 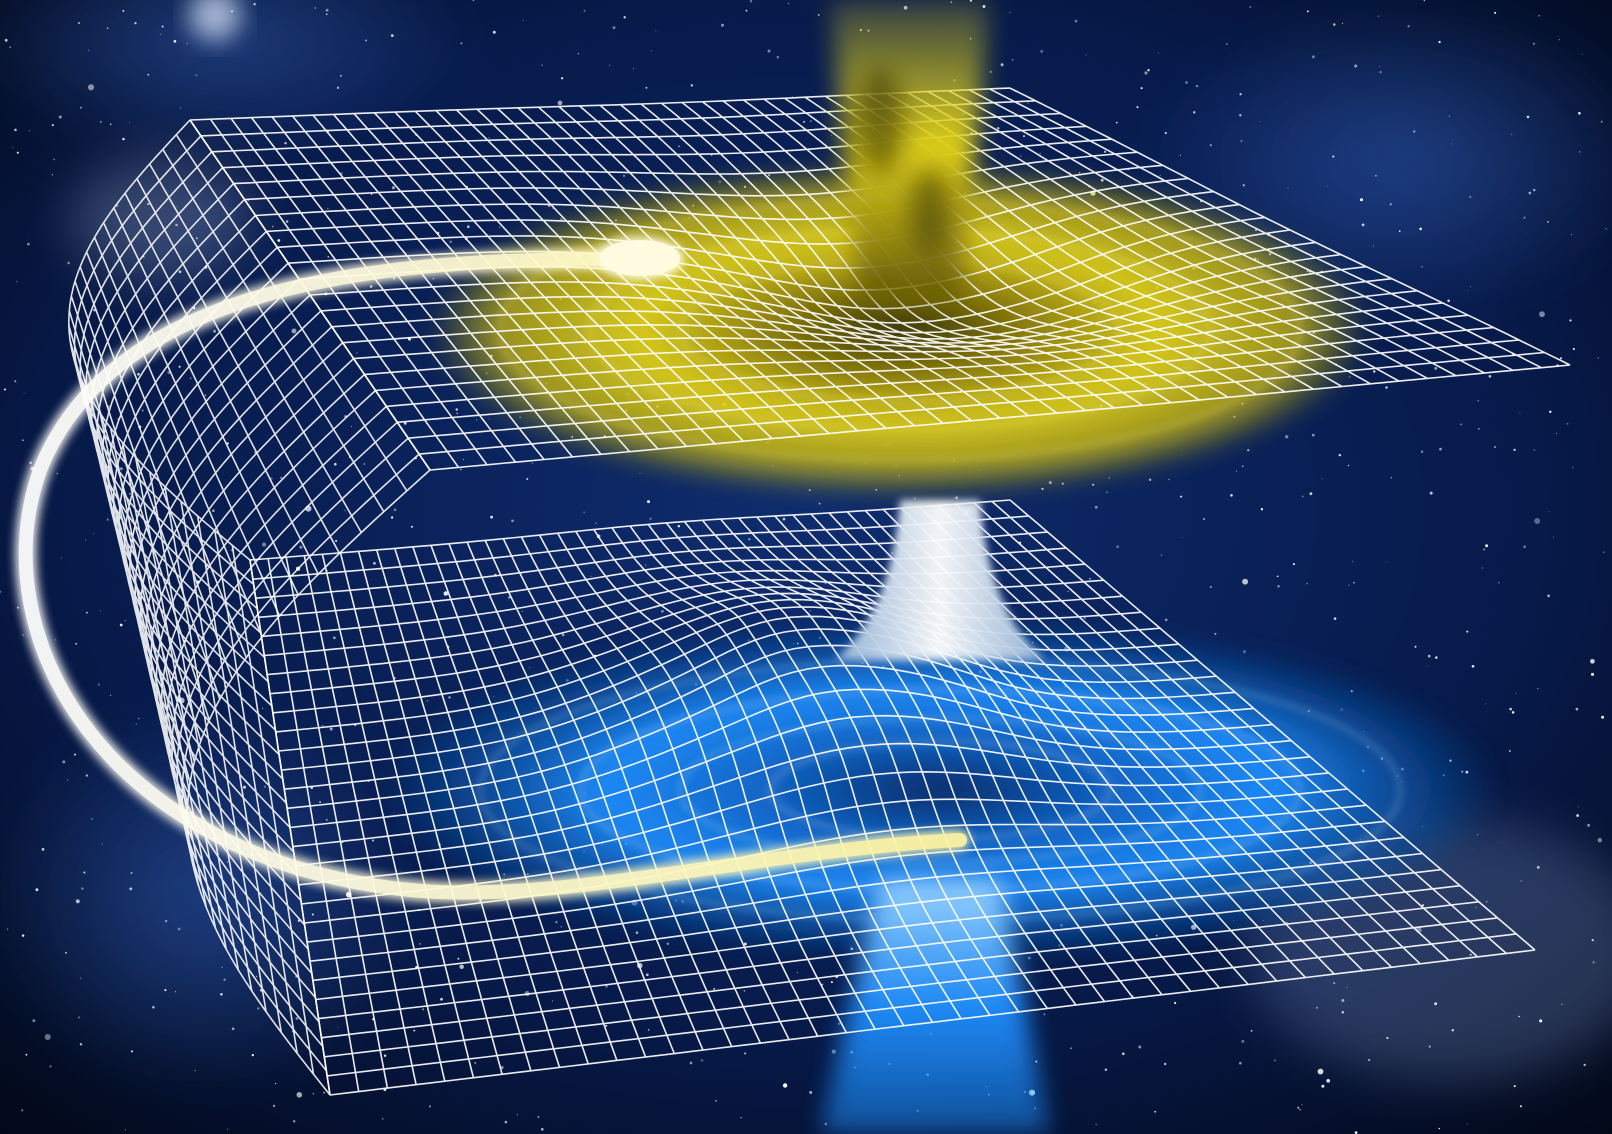 What do you see at coordinates (935, 1007) in the screenshot?
I see `blue-jet` at bounding box center [935, 1007].